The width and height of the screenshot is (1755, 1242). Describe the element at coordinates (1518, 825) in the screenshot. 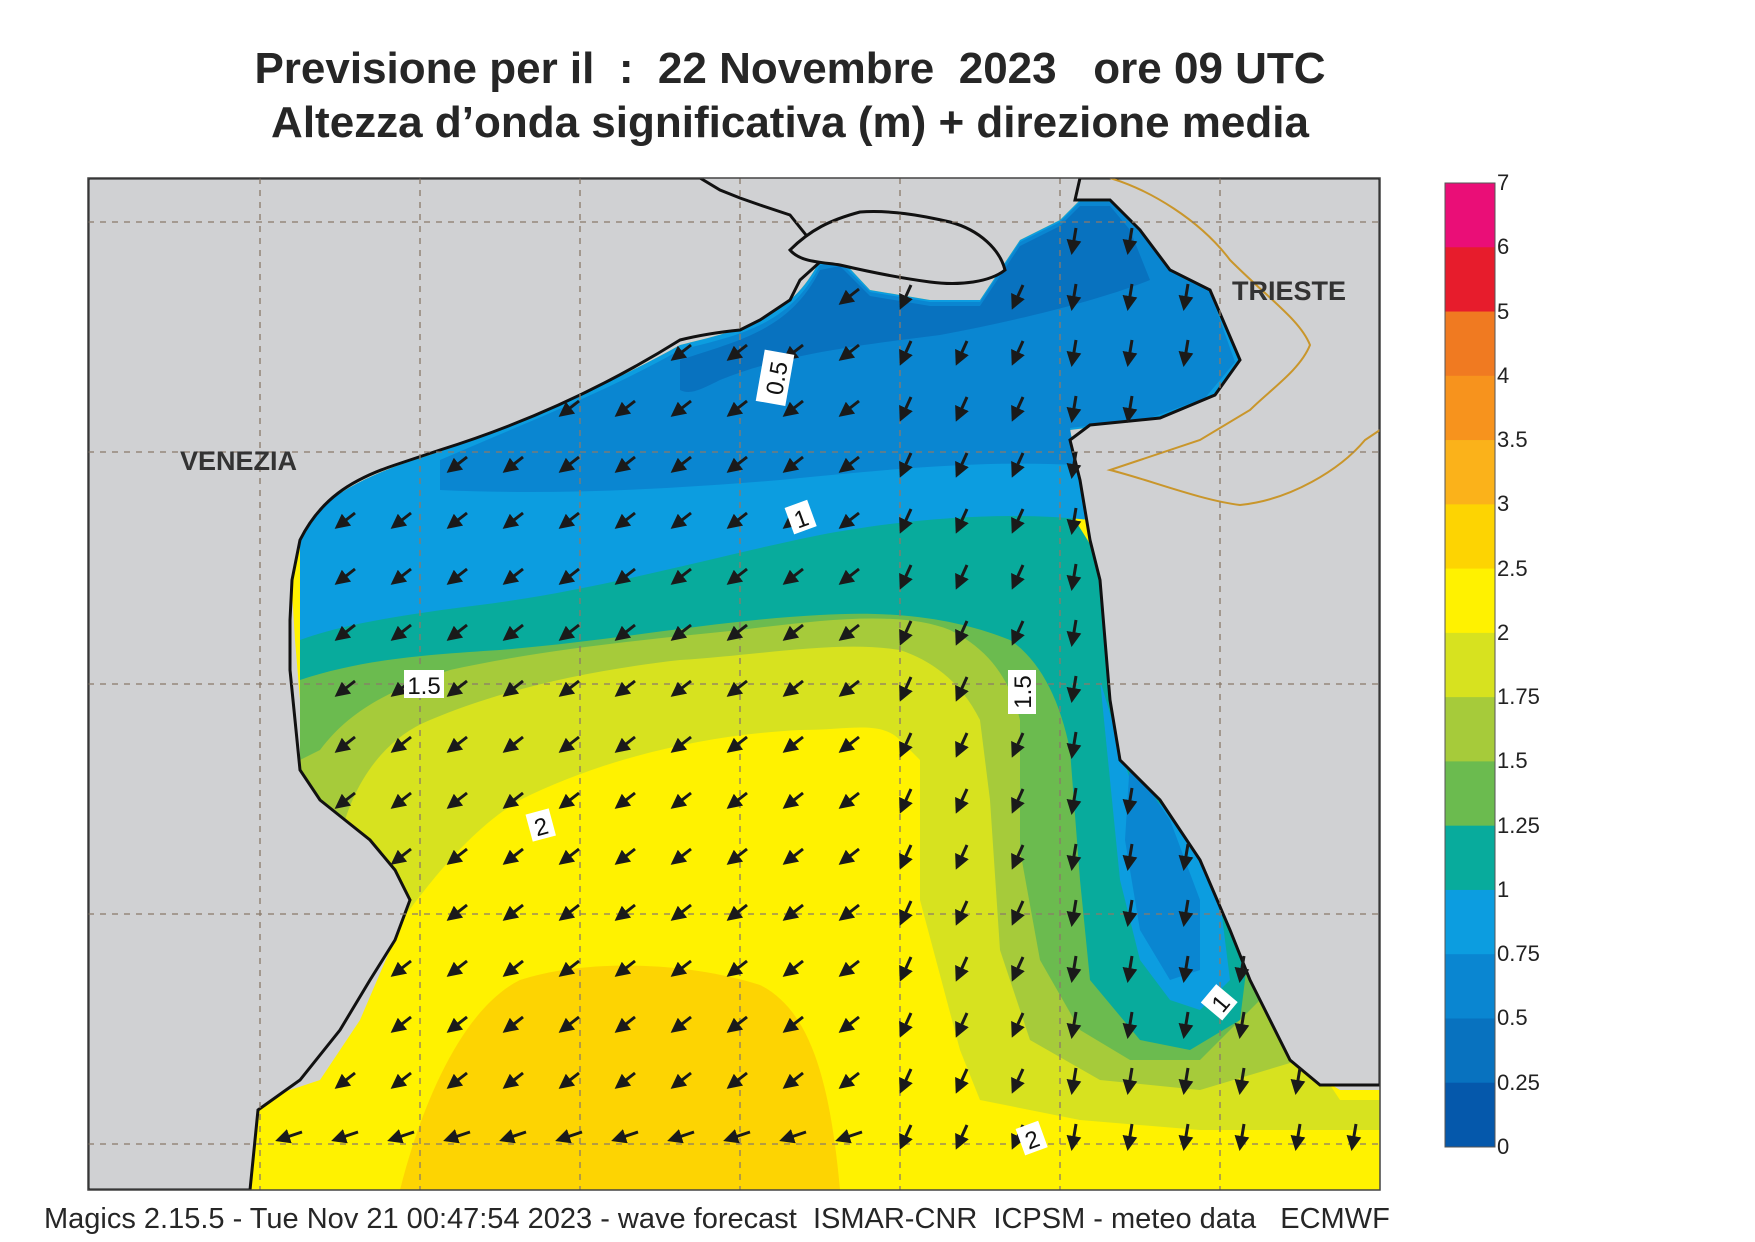

I see `legend-tick-label: 1.25` at that location.